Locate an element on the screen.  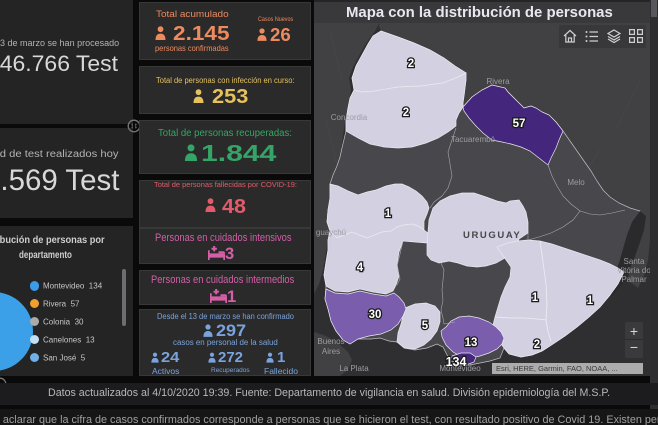
svg-text: guaychú is located at coordinates (331, 232).